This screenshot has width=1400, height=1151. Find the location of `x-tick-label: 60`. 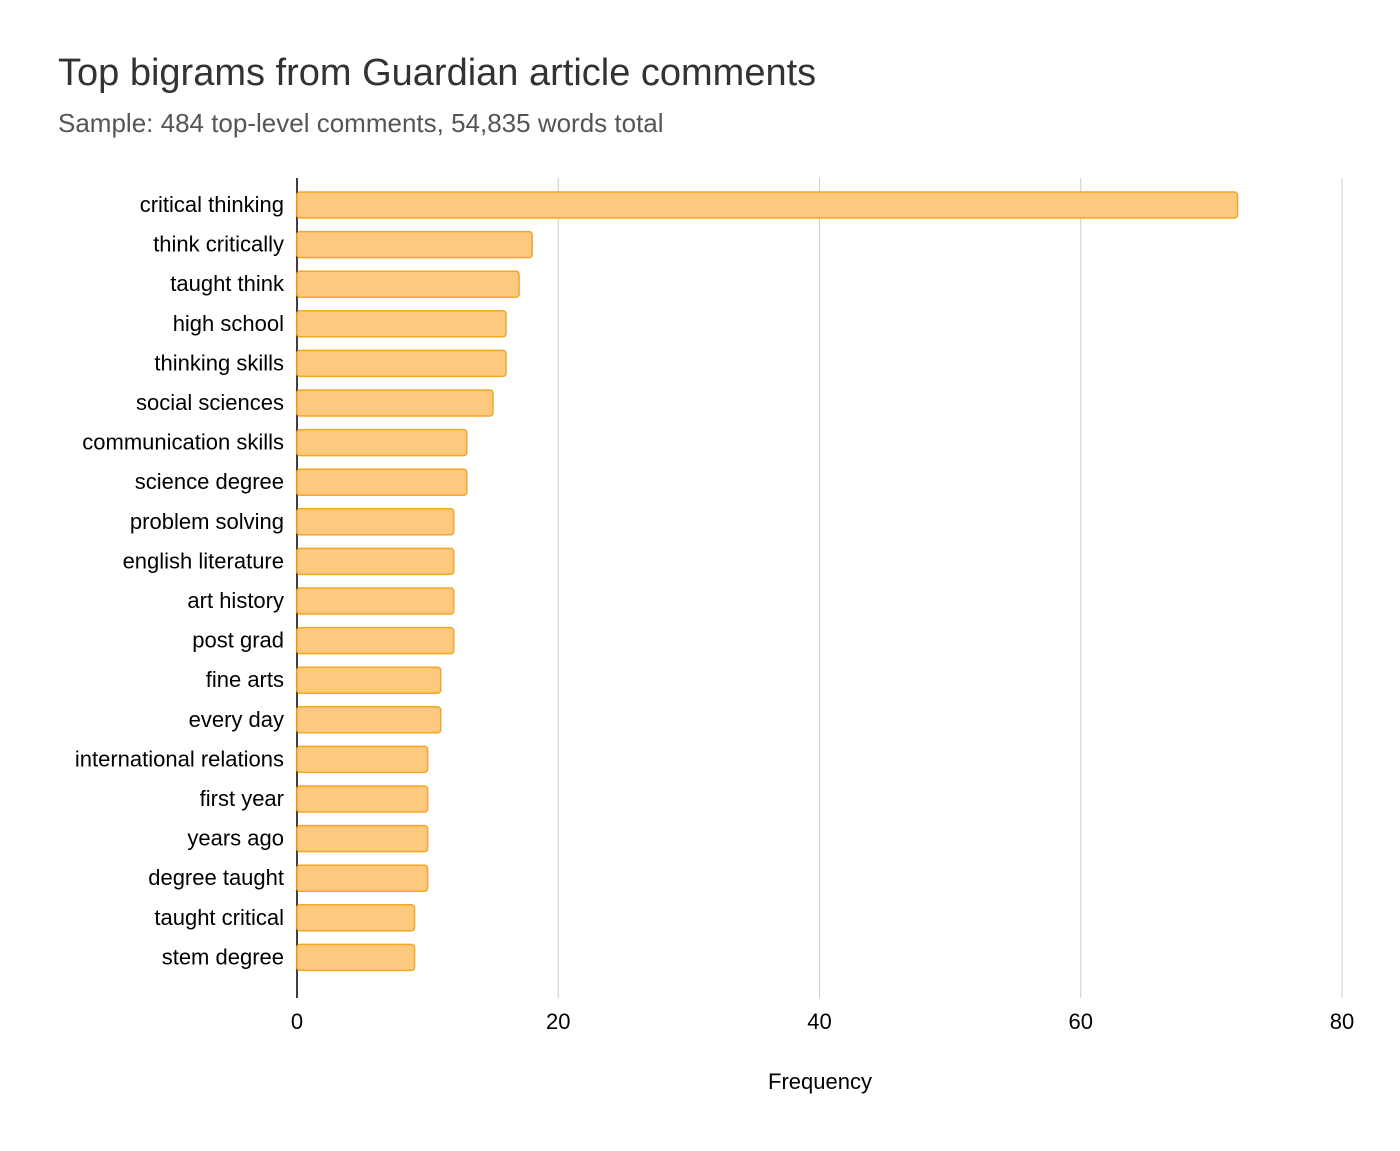

x-tick-label: 60 is located at coordinates (1081, 1021).